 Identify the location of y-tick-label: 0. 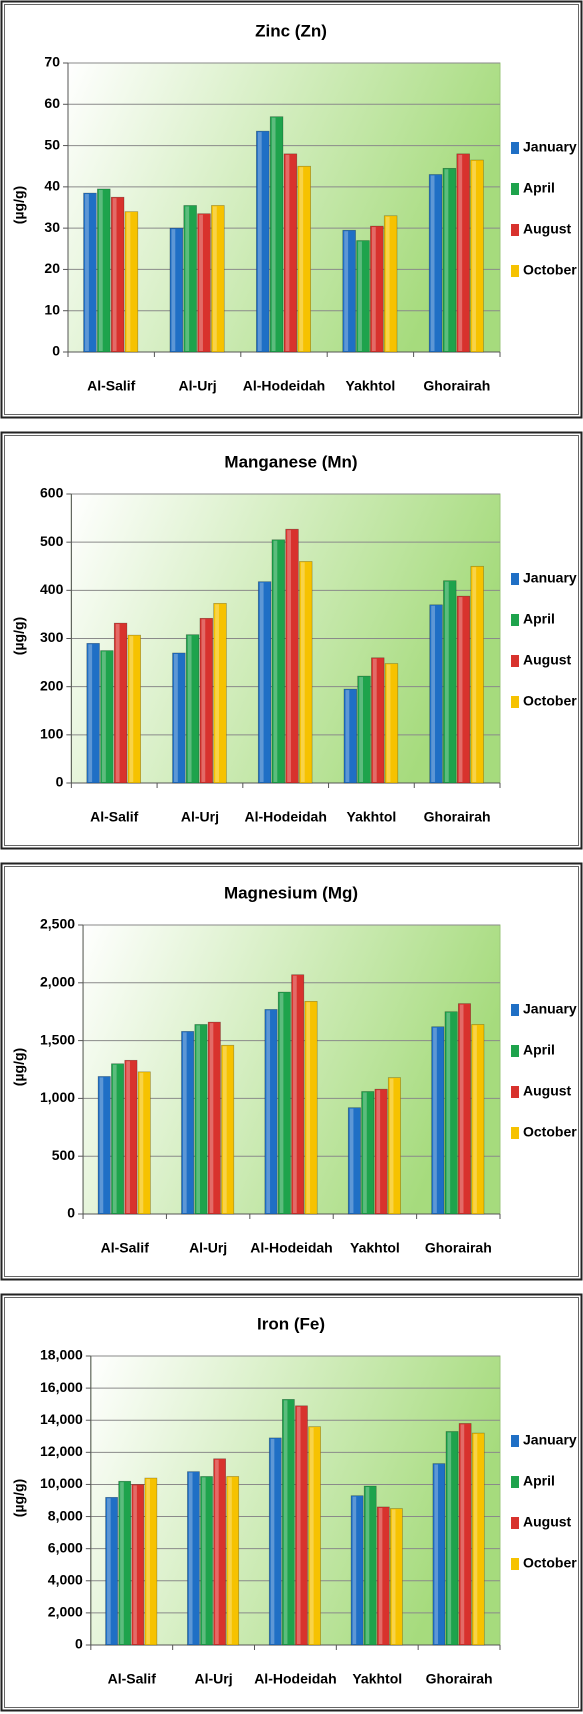
(60, 782).